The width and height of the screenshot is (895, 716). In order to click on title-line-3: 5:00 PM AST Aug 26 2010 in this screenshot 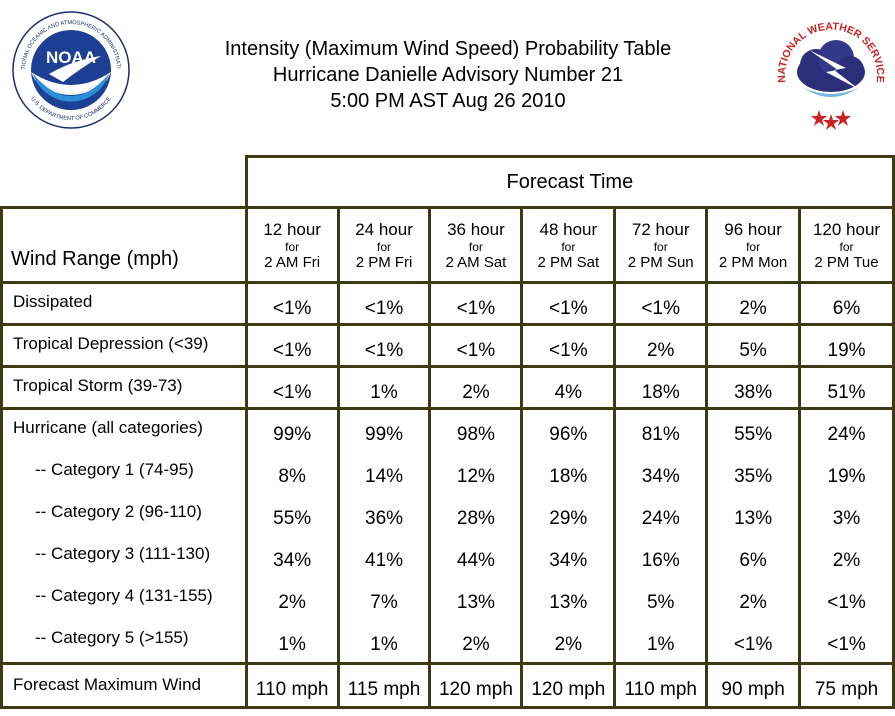, I will do `click(448, 101)`.